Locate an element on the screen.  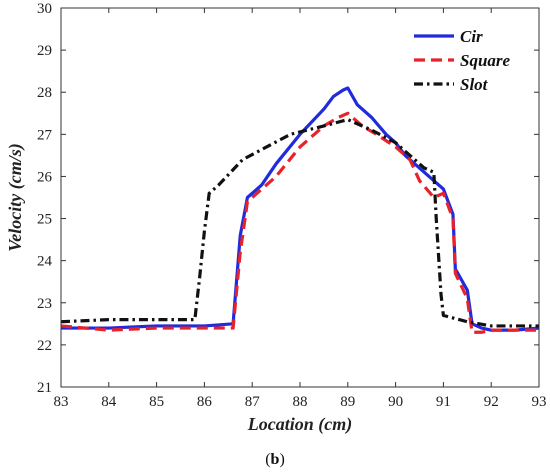
y-tick-label: 27 is located at coordinates (45, 135).